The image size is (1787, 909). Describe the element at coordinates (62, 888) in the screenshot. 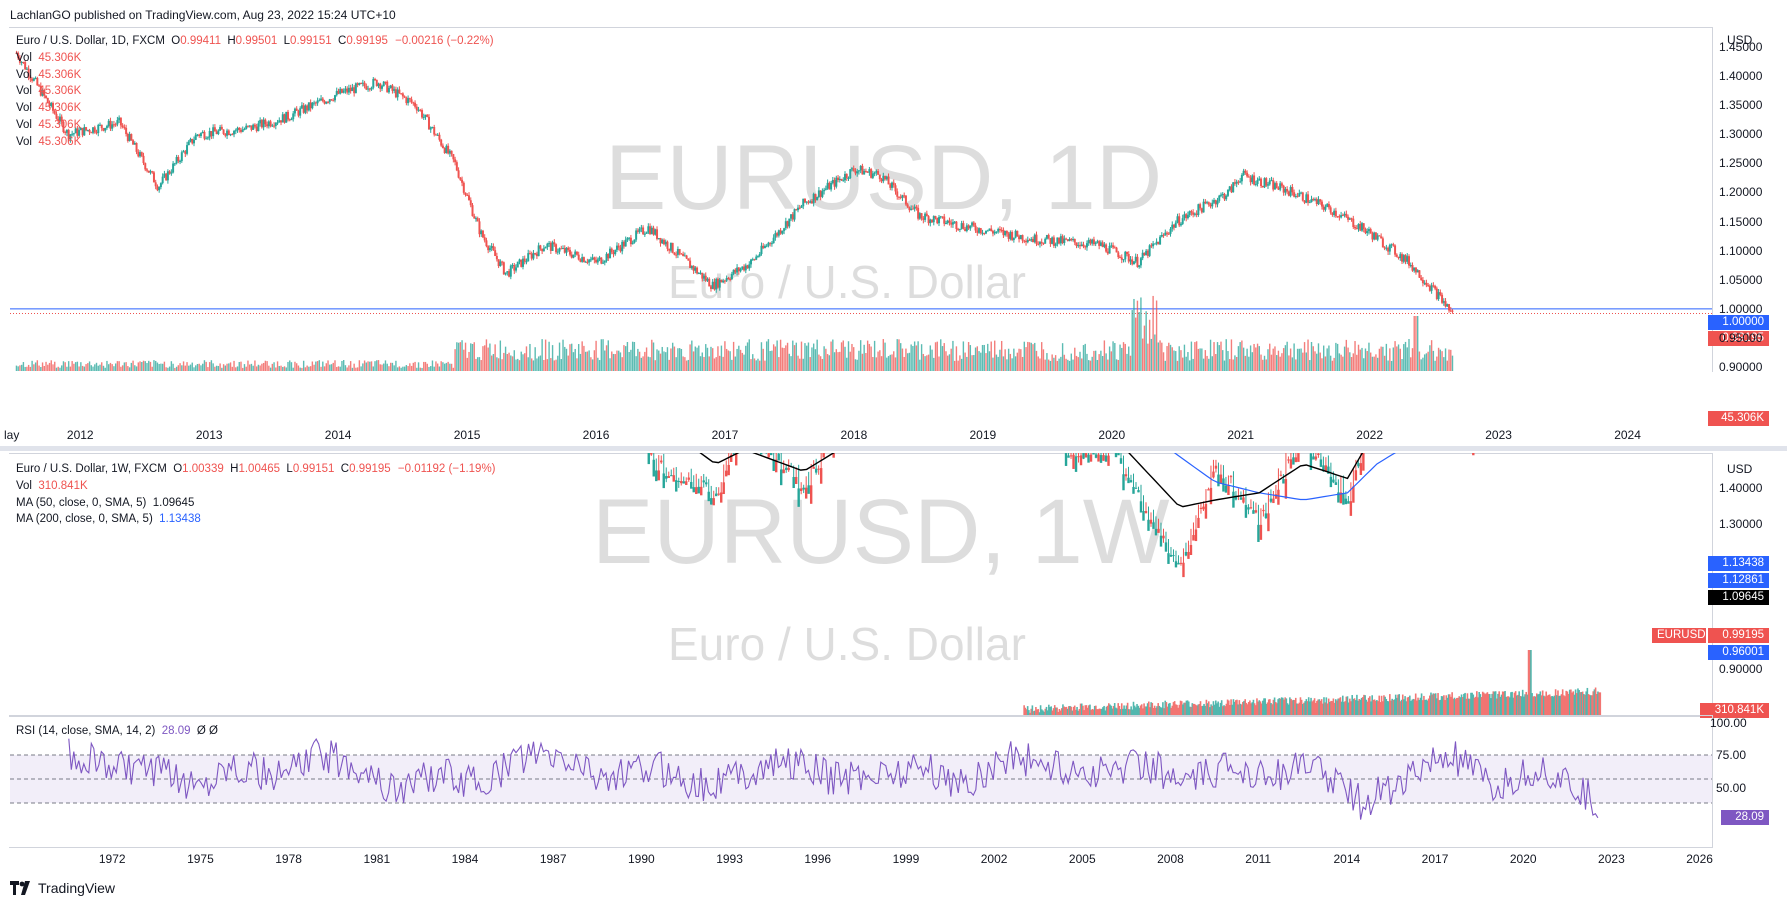

I see `tradingview-footer: TradingView` at that location.